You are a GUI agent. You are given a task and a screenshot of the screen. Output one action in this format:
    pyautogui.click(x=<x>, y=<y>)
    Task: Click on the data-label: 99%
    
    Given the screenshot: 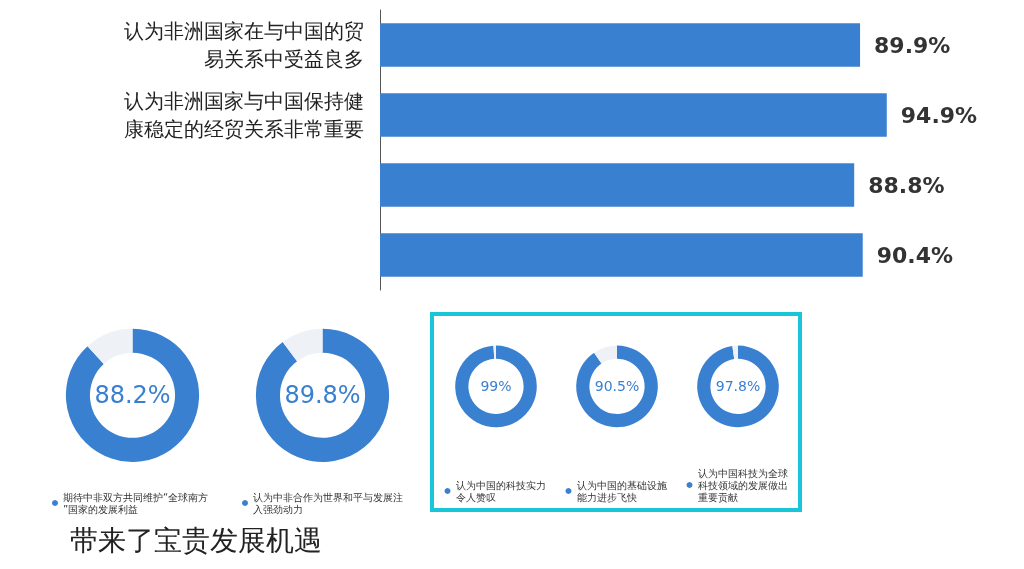 What is the action you would take?
    pyautogui.click(x=496, y=386)
    